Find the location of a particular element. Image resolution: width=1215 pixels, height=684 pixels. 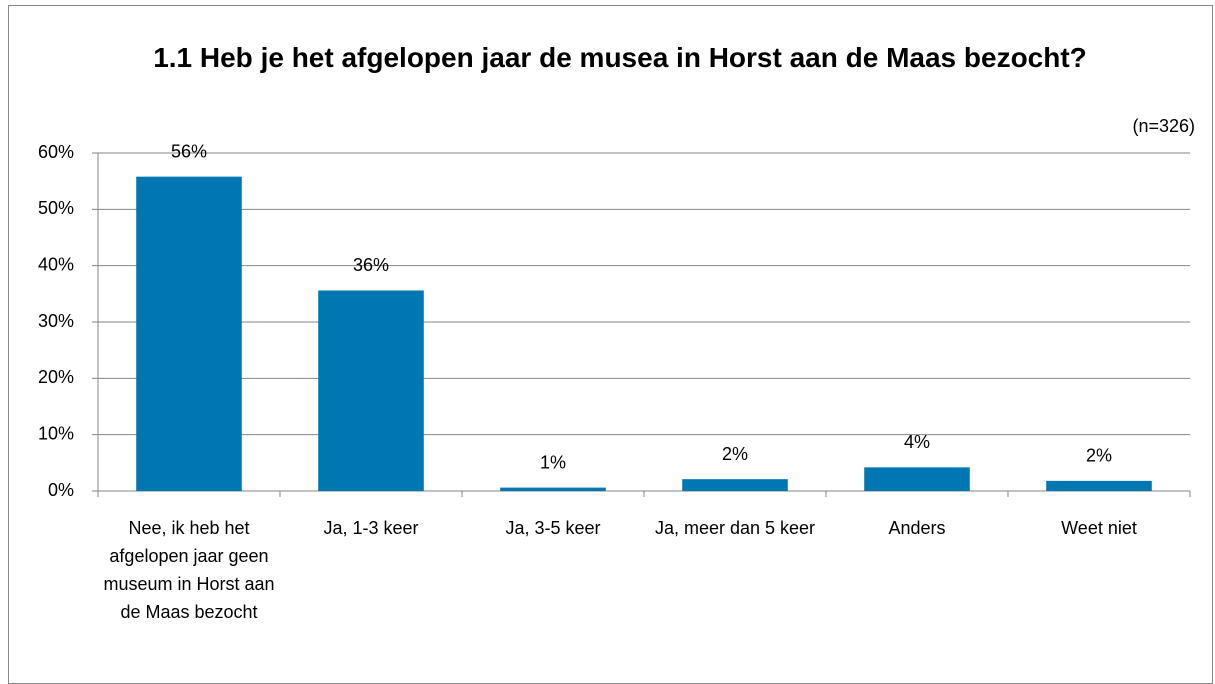

y-tick-label: 20% is located at coordinates (56, 377).